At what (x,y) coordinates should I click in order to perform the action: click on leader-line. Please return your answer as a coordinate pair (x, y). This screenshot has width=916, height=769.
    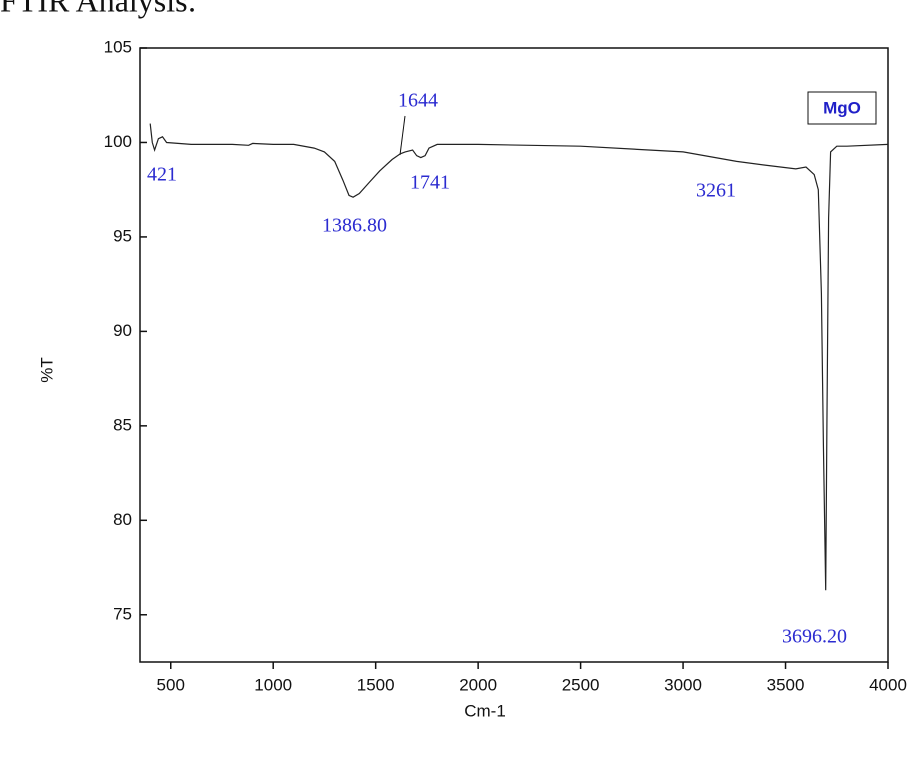
    Looking at the image, I should click on (402, 135).